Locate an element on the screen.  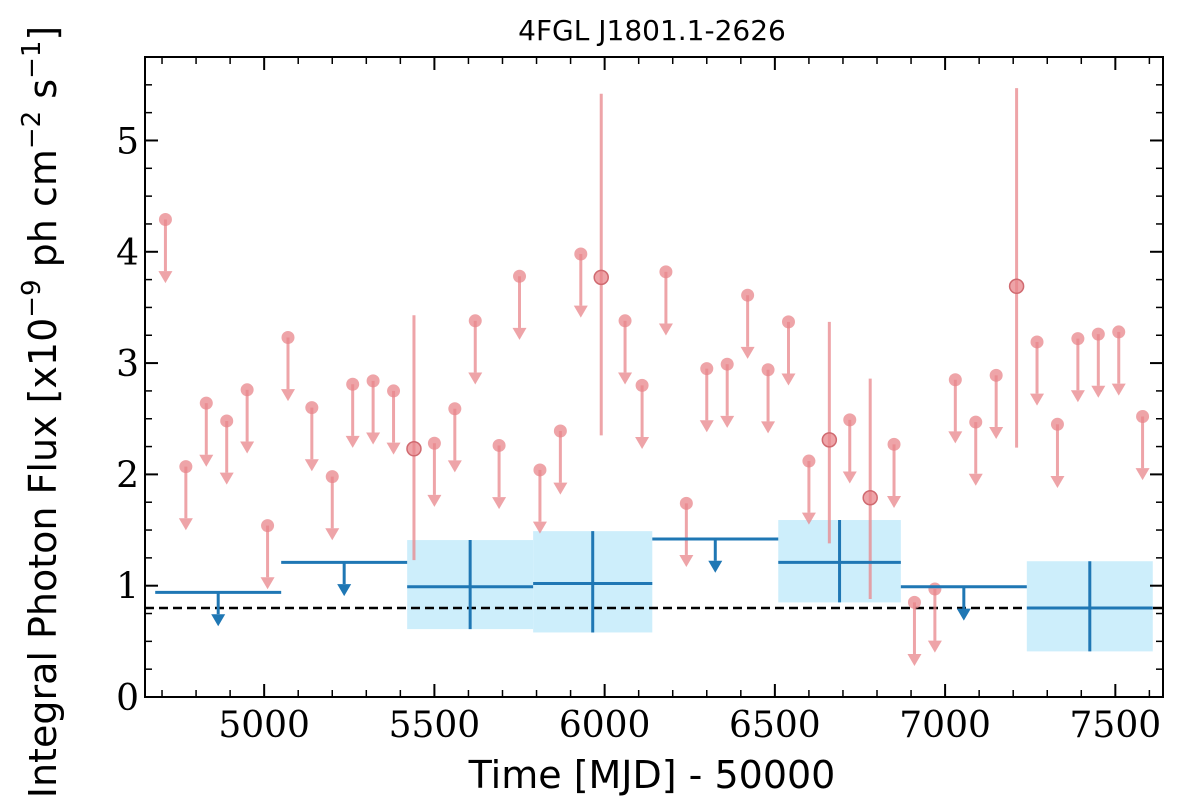
y-tick-label-3: 3 is located at coordinates (127, 364).